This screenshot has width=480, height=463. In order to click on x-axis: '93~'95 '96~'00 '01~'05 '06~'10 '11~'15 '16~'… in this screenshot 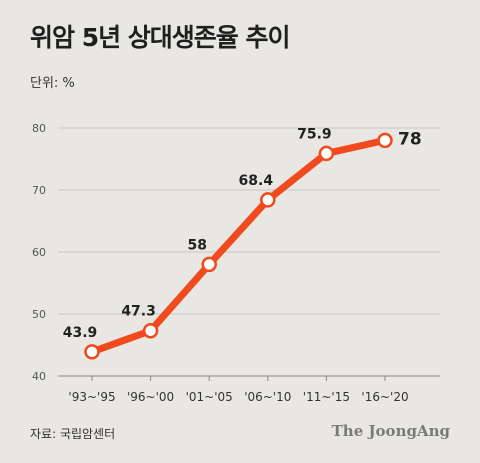, I will do `click(249, 389)`.